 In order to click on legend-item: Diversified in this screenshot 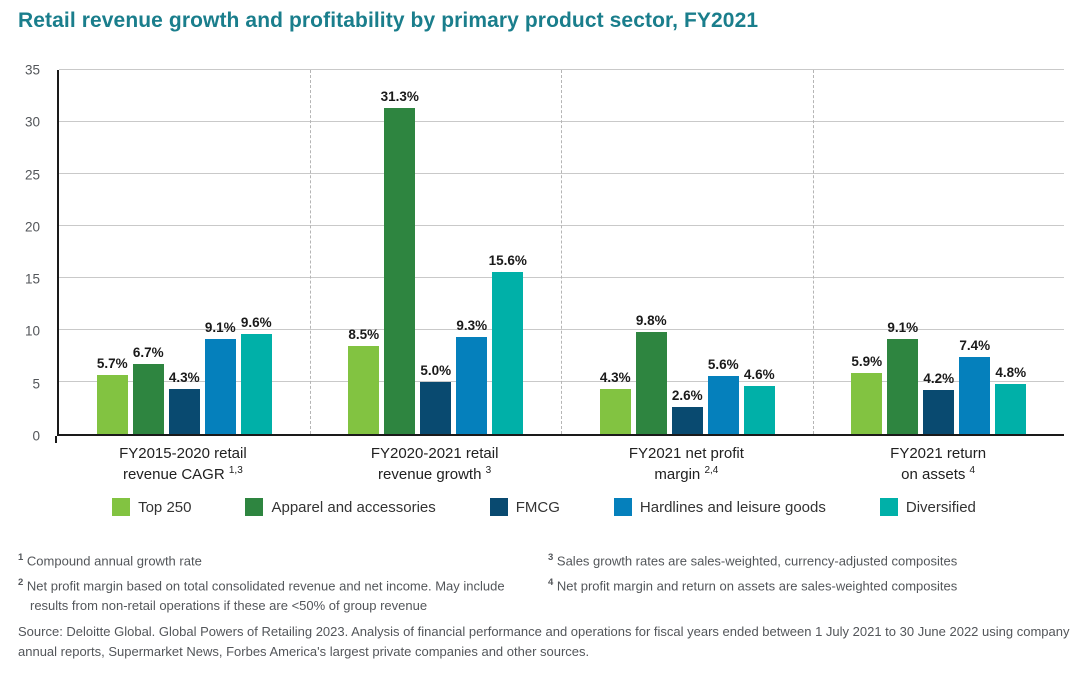, I will do `click(927, 507)`.